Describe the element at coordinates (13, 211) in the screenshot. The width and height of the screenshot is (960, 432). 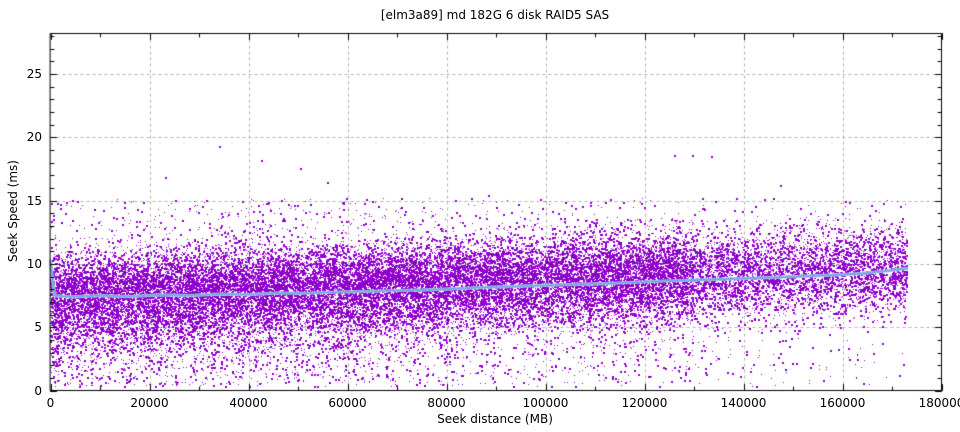
I see `y-axis-label: Seek Speed (ms)` at that location.